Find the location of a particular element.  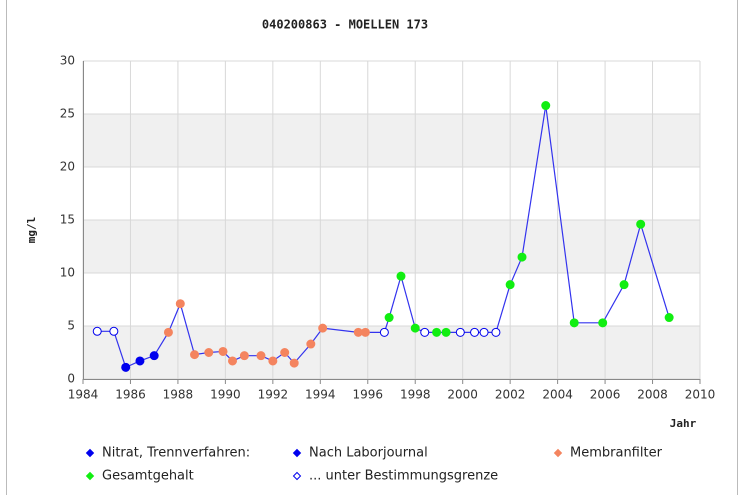

x-tick-label: 1986 is located at coordinates (130, 395).